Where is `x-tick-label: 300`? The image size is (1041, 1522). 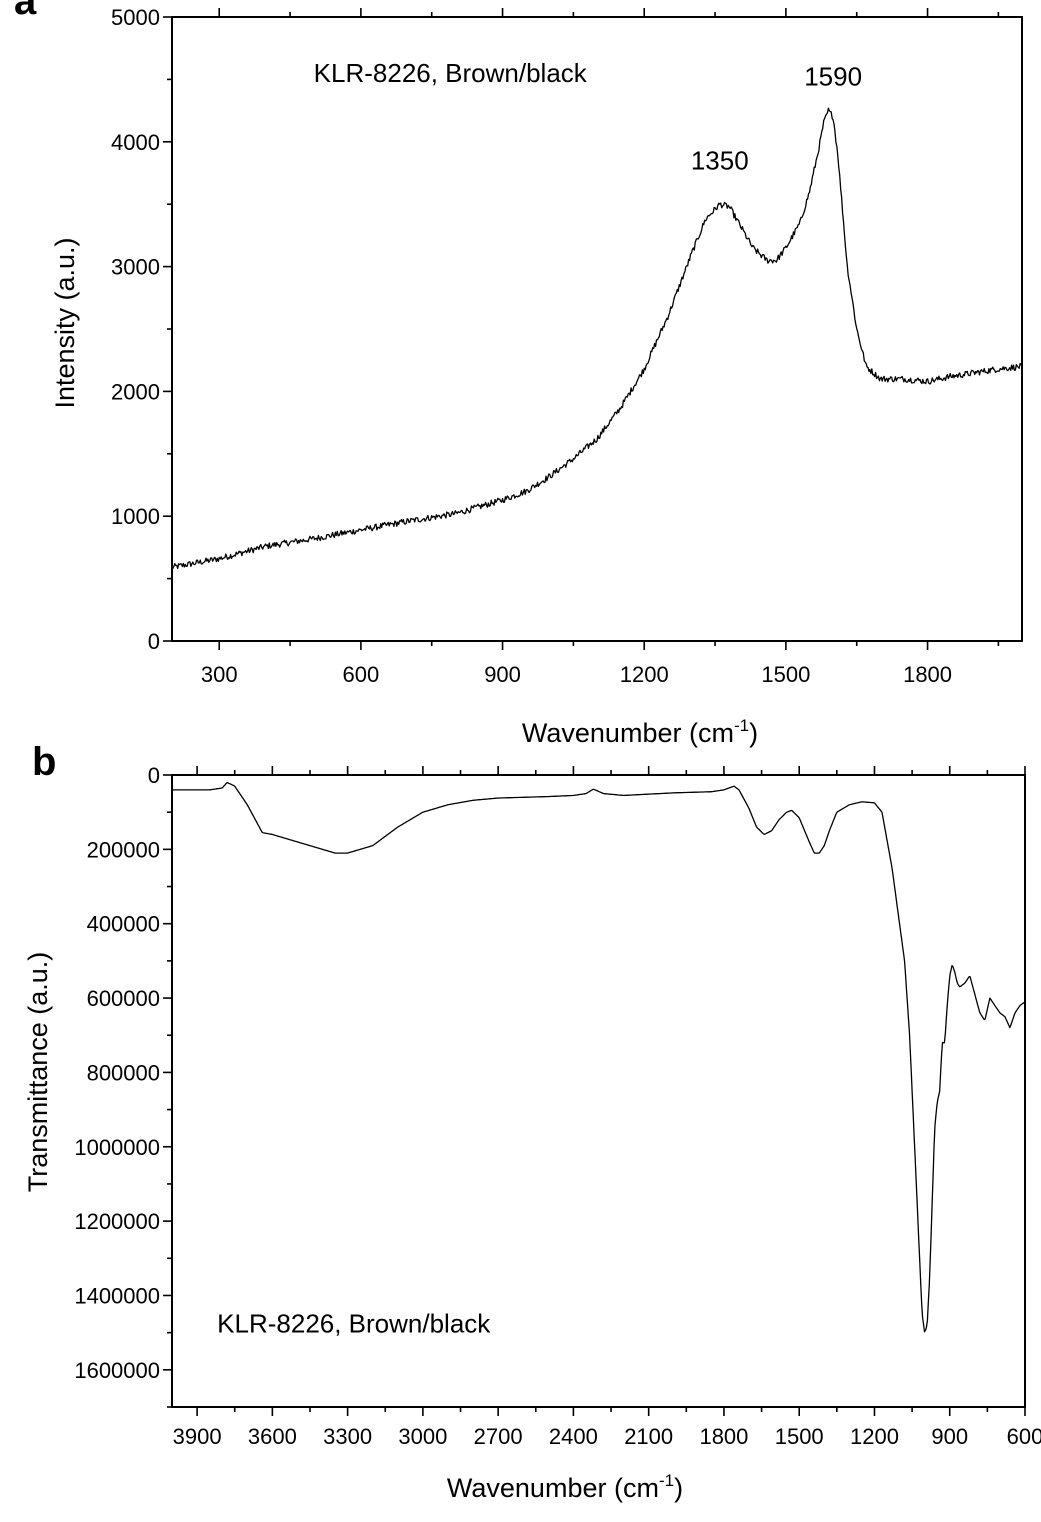
x-tick-label: 300 is located at coordinates (219, 674).